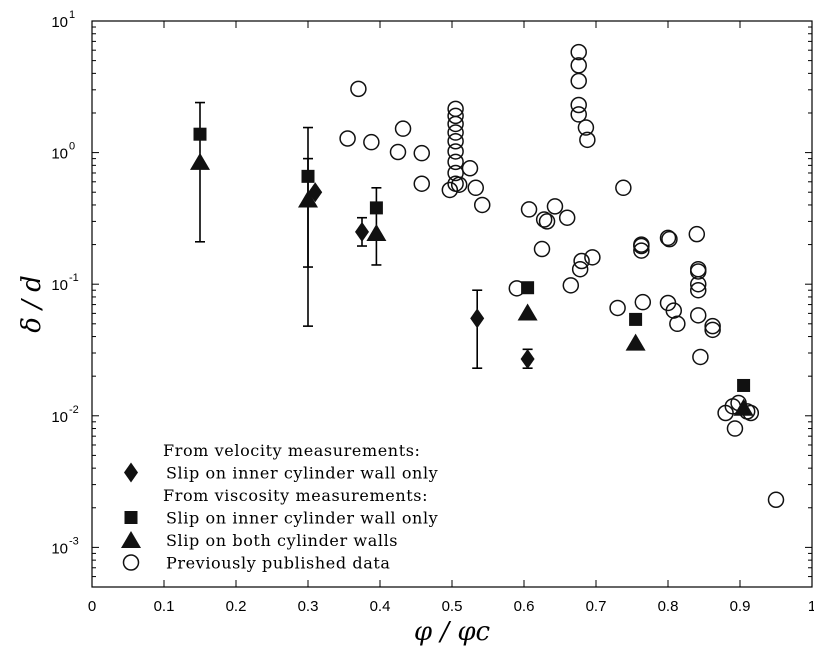 Image resolution: width=814 pixels, height=650 pixels. I want to click on x-tick-label: 0.3, so click(308, 606).